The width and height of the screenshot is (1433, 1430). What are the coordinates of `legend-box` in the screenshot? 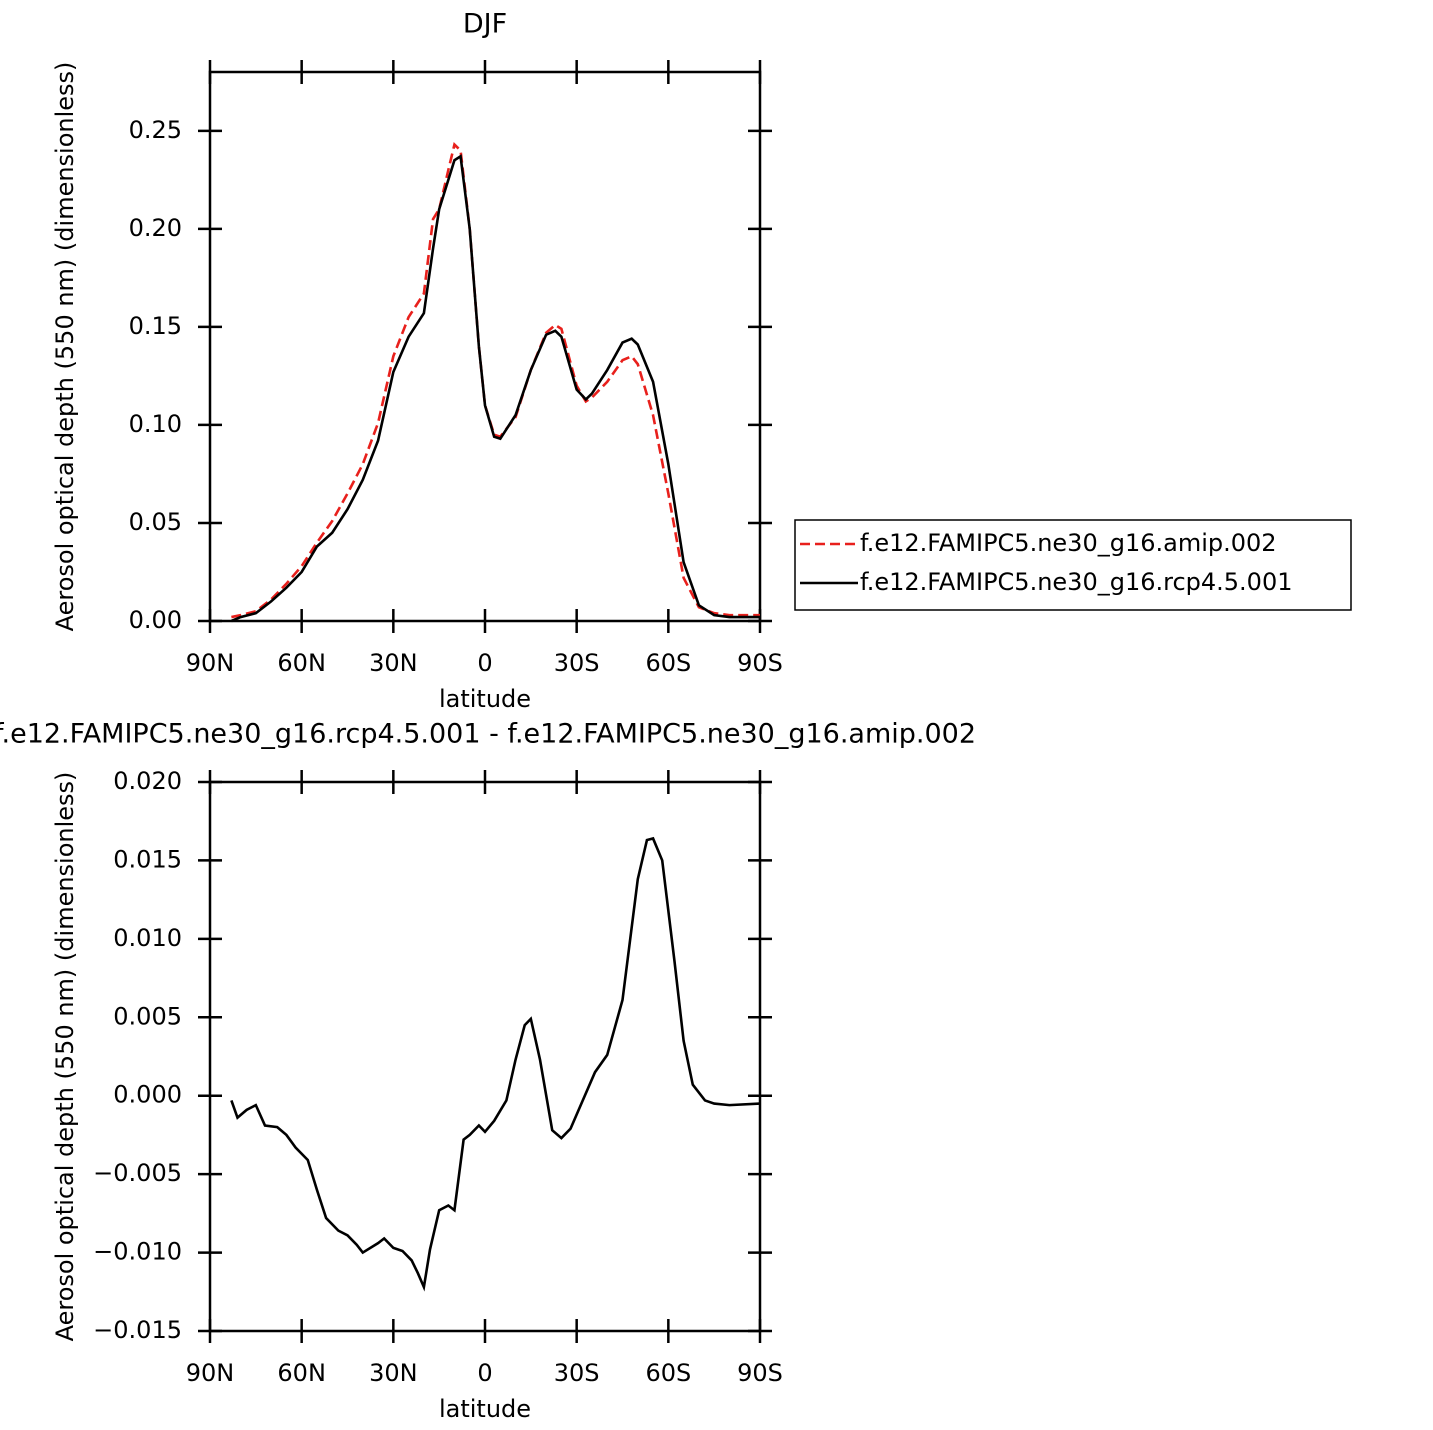 It's located at (1073, 565).